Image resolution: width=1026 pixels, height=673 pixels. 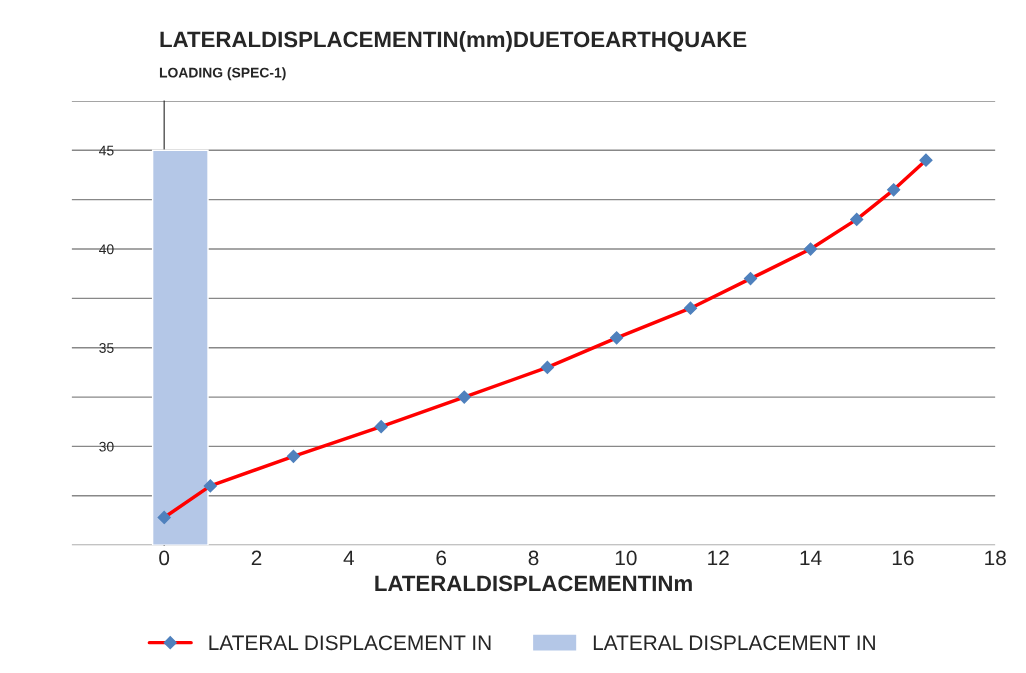 What do you see at coordinates (349, 558) in the screenshot?
I see `x-tick-label: 4` at bounding box center [349, 558].